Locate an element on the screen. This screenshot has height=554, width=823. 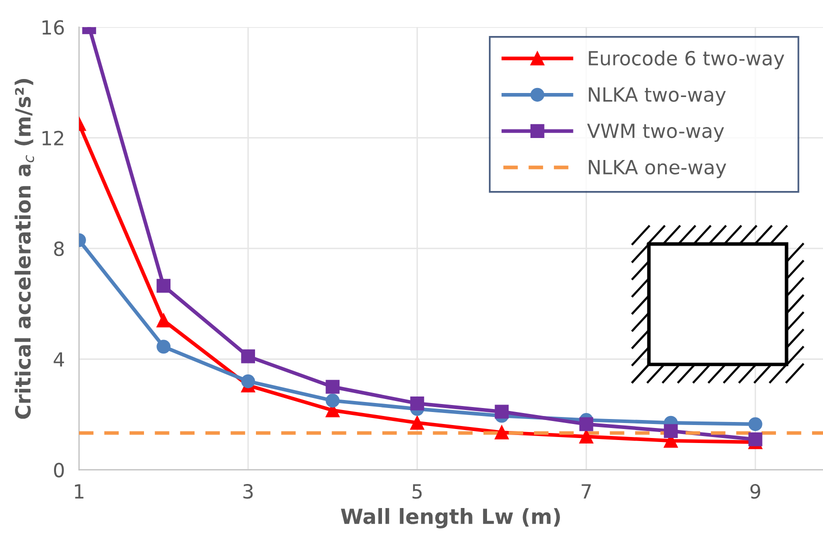
x-tick-label: 7 is located at coordinates (586, 491).